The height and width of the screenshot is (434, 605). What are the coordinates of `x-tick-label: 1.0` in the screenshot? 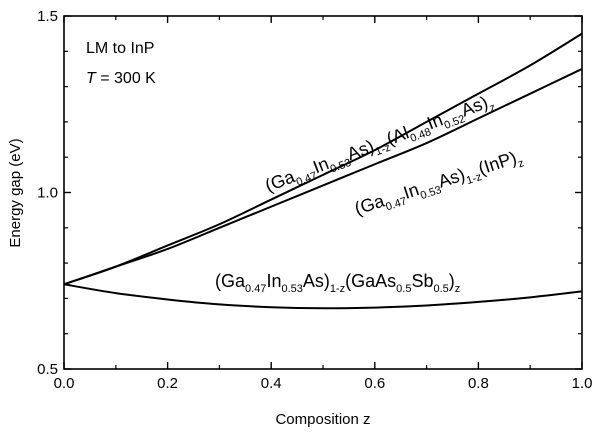 It's located at (582, 383).